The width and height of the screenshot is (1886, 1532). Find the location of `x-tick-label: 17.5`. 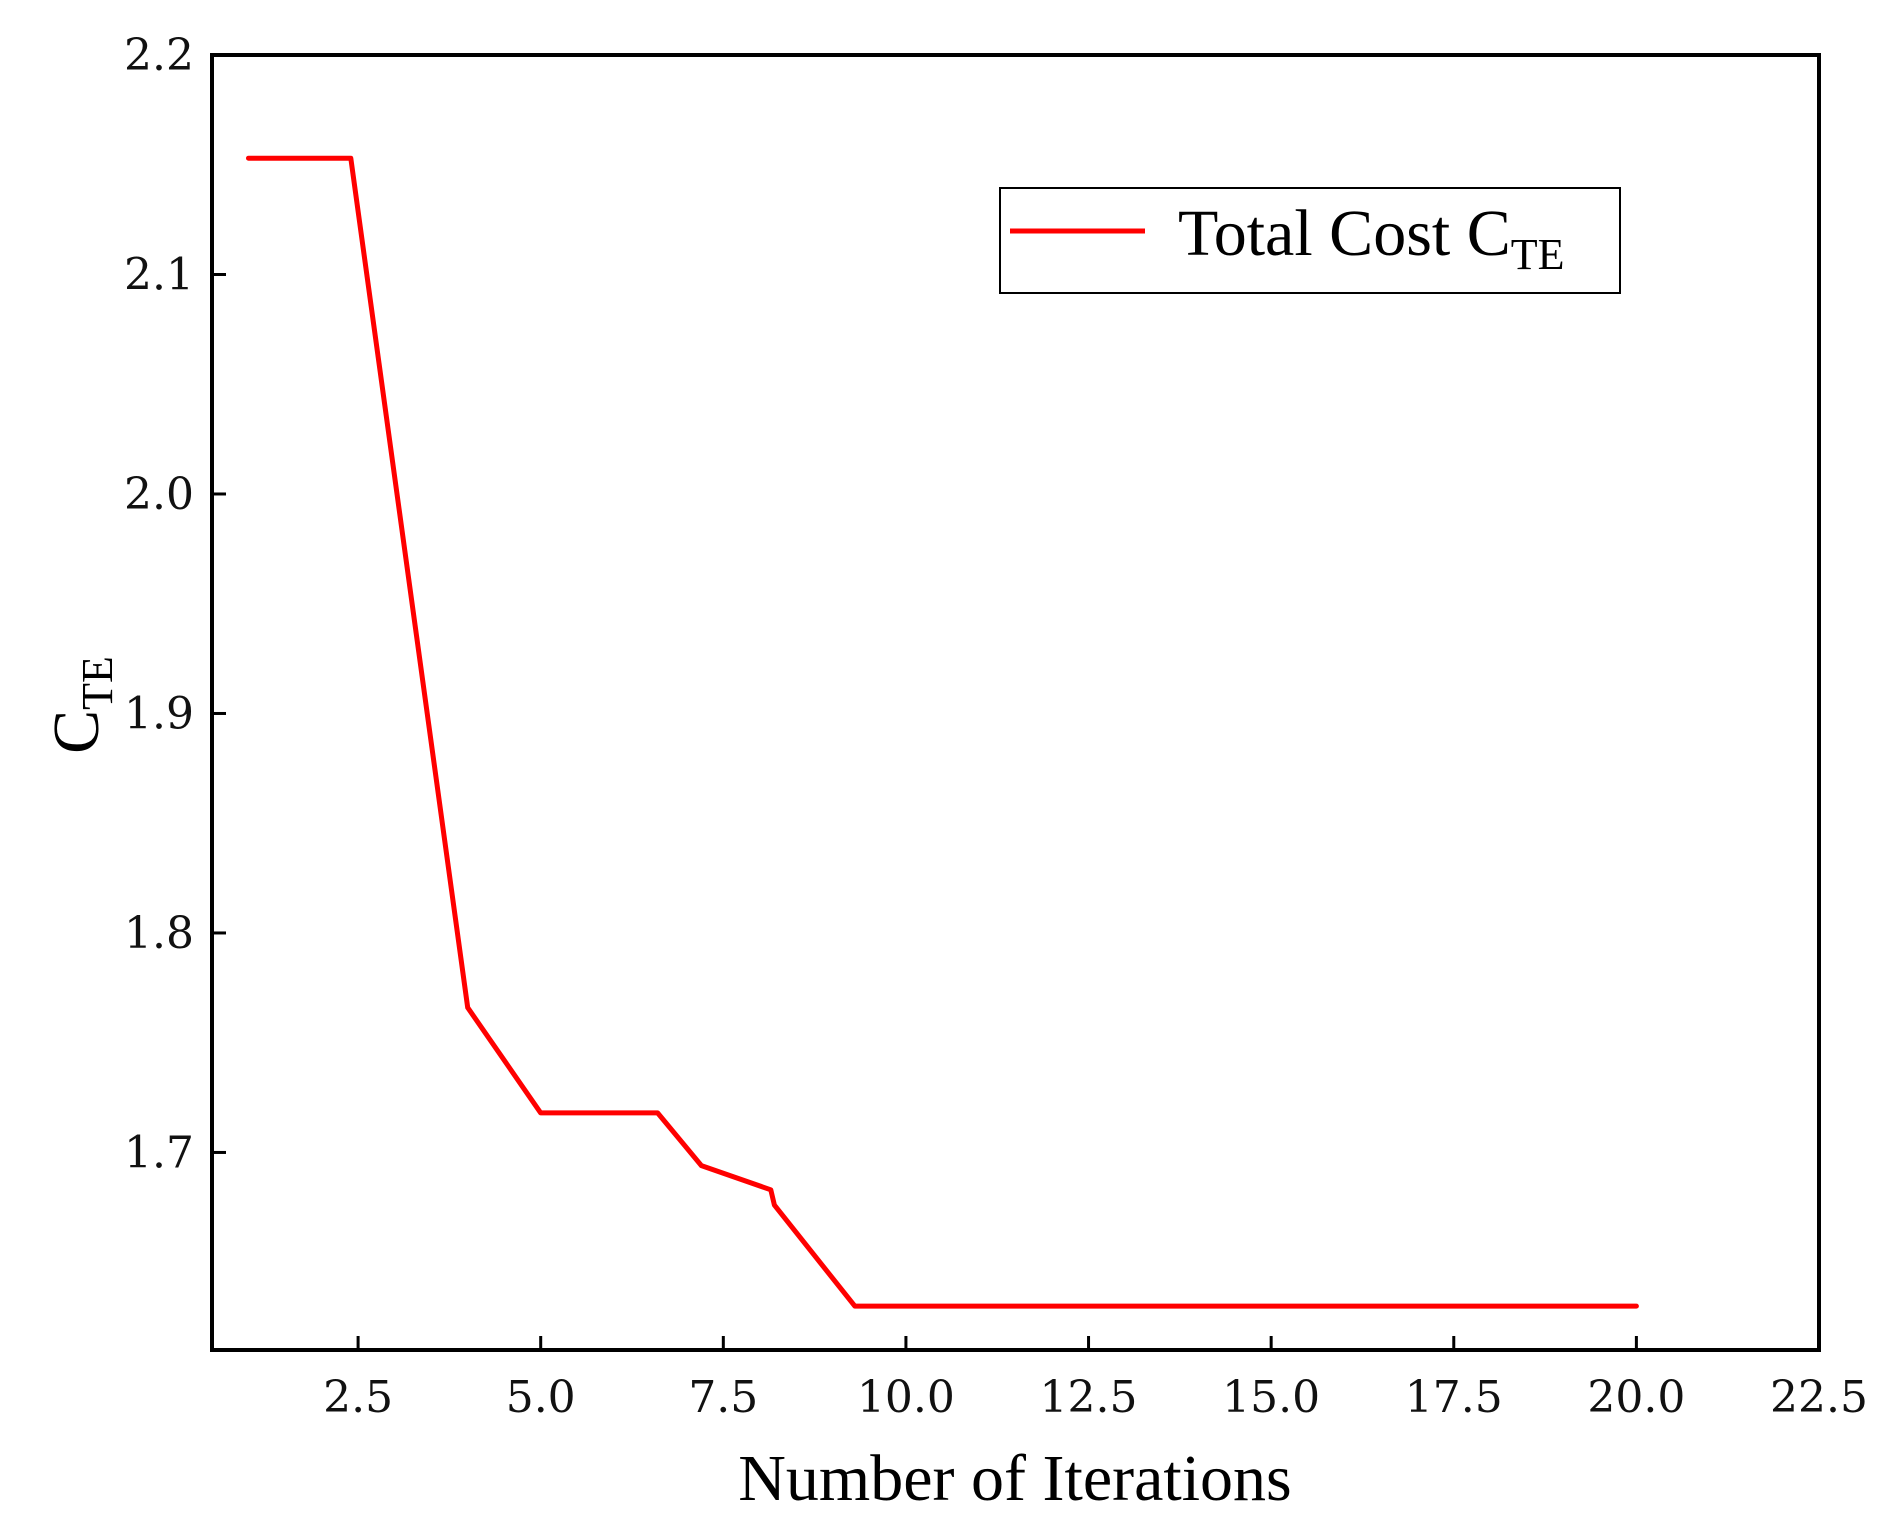

x-tick-label: 17.5 is located at coordinates (1454, 1397).